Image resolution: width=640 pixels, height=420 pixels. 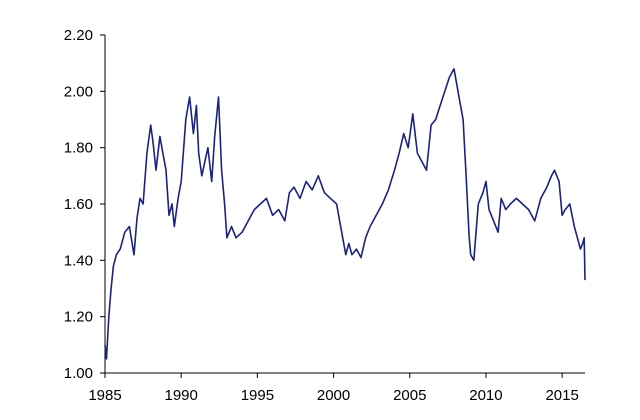 What do you see at coordinates (561, 395) in the screenshot?
I see `x-tick-label: 2015` at bounding box center [561, 395].